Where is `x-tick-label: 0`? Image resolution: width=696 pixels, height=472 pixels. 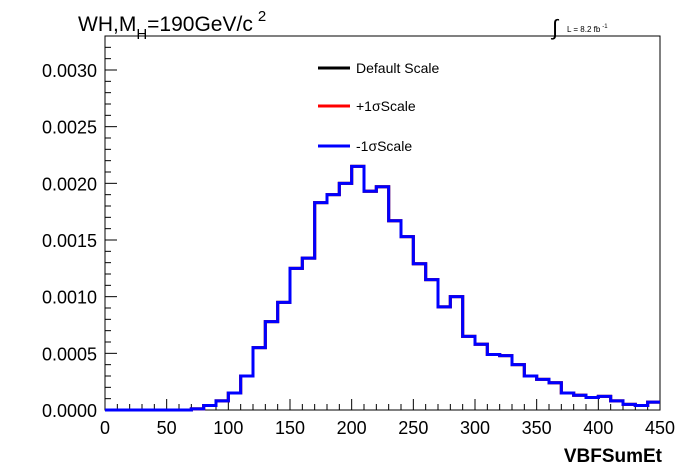 x-tick-label: 0 is located at coordinates (105, 428).